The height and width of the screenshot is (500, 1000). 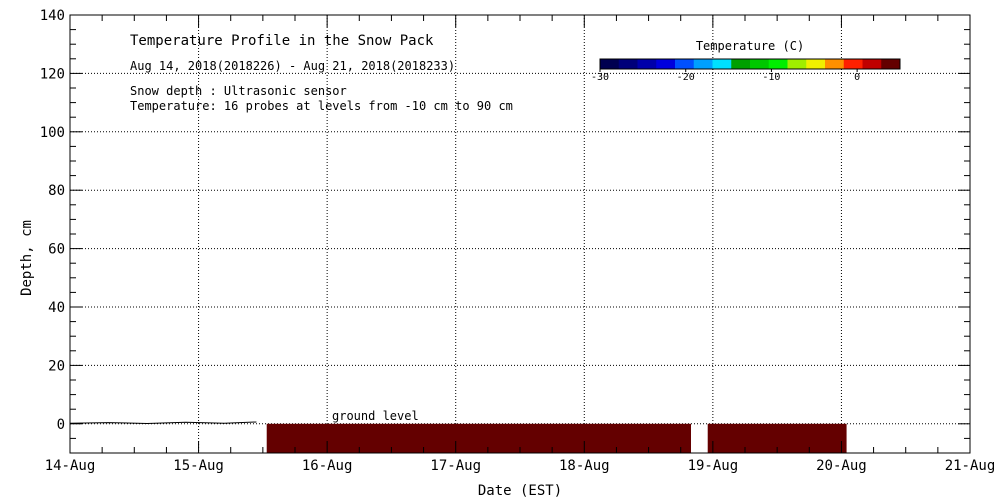 What do you see at coordinates (686, 77) in the screenshot?
I see `colorbar-tick-label-1: -20` at bounding box center [686, 77].